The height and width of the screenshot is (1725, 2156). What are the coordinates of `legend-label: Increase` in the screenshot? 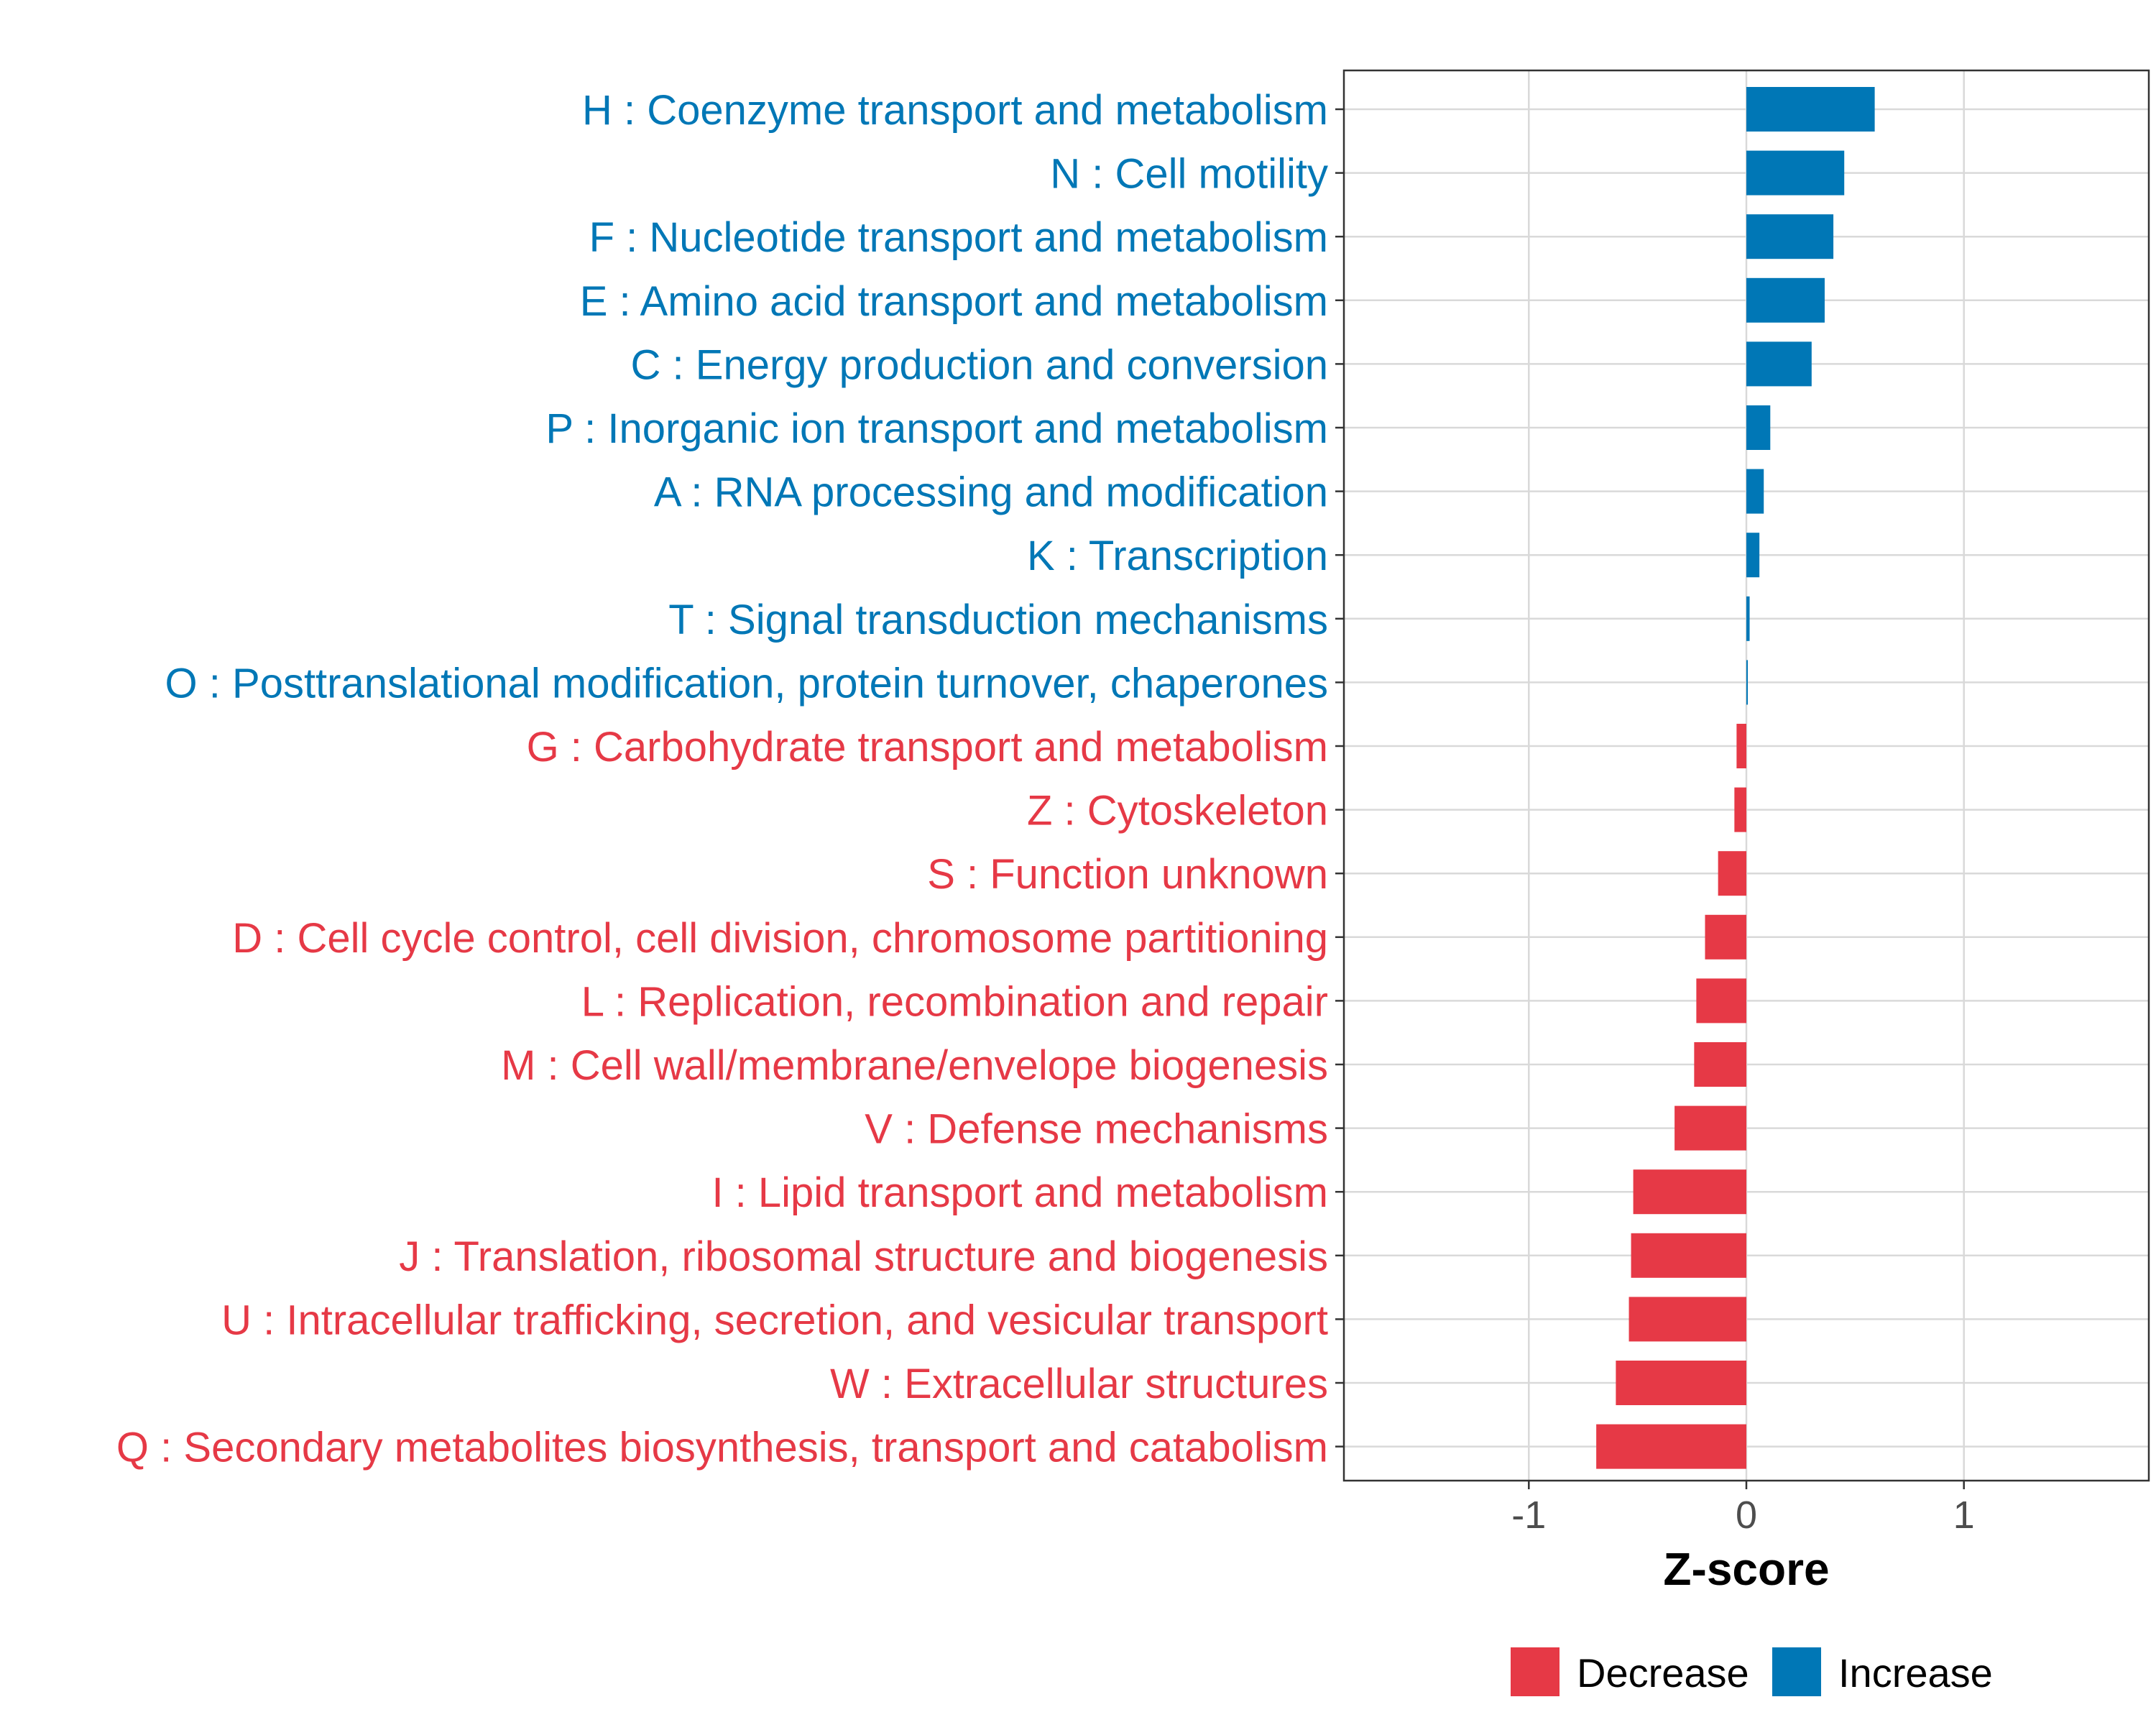 It's located at (1916, 1673).